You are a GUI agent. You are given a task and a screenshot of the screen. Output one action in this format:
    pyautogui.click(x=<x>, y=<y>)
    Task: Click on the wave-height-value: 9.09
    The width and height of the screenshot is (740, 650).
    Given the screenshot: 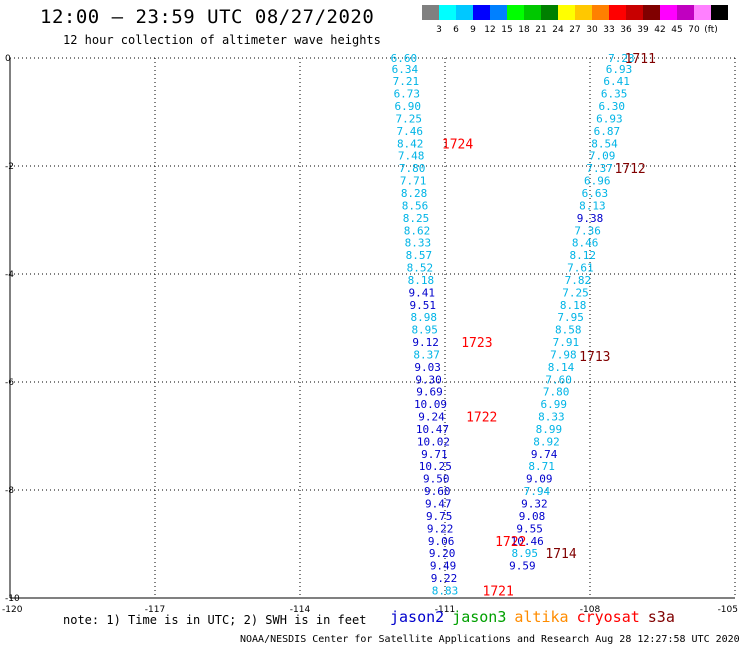 What is the action you would take?
    pyautogui.click(x=539, y=479)
    